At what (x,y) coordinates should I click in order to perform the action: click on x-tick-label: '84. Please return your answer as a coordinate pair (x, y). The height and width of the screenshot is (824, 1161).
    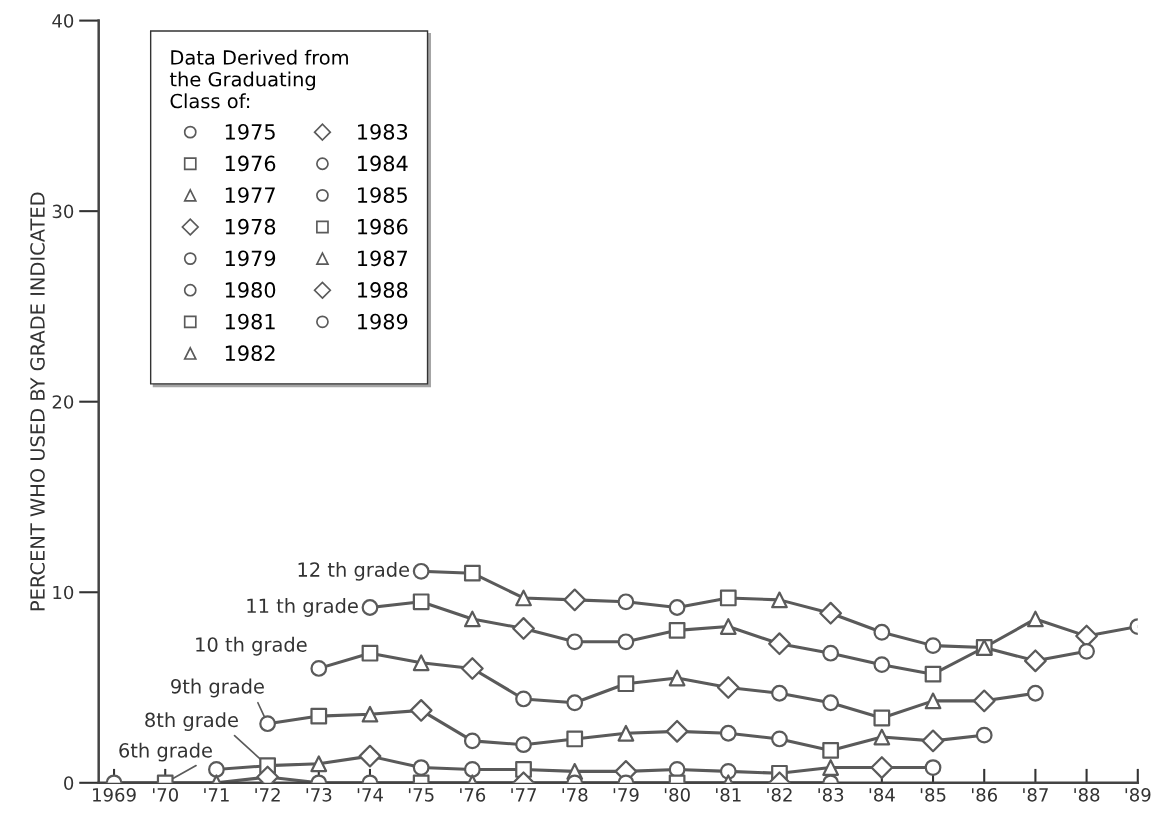
    Looking at the image, I should click on (882, 794).